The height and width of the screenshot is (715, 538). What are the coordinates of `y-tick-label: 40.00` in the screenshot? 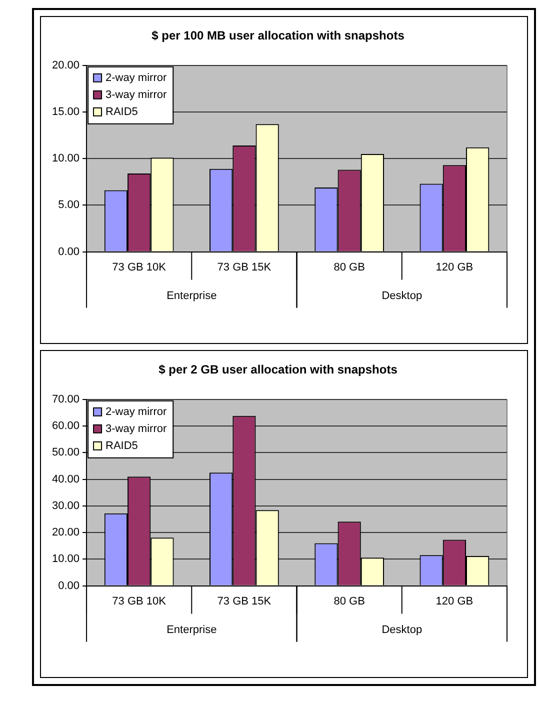 It's located at (66, 479).